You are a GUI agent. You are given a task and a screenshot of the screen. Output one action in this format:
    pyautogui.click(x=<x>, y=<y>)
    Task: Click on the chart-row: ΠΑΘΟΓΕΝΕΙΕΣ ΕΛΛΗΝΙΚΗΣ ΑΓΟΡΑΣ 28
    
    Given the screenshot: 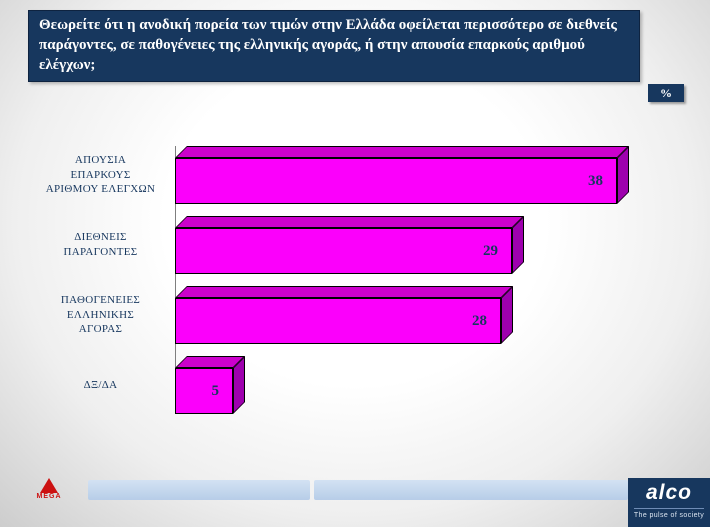 What is the action you would take?
    pyautogui.click(x=355, y=315)
    